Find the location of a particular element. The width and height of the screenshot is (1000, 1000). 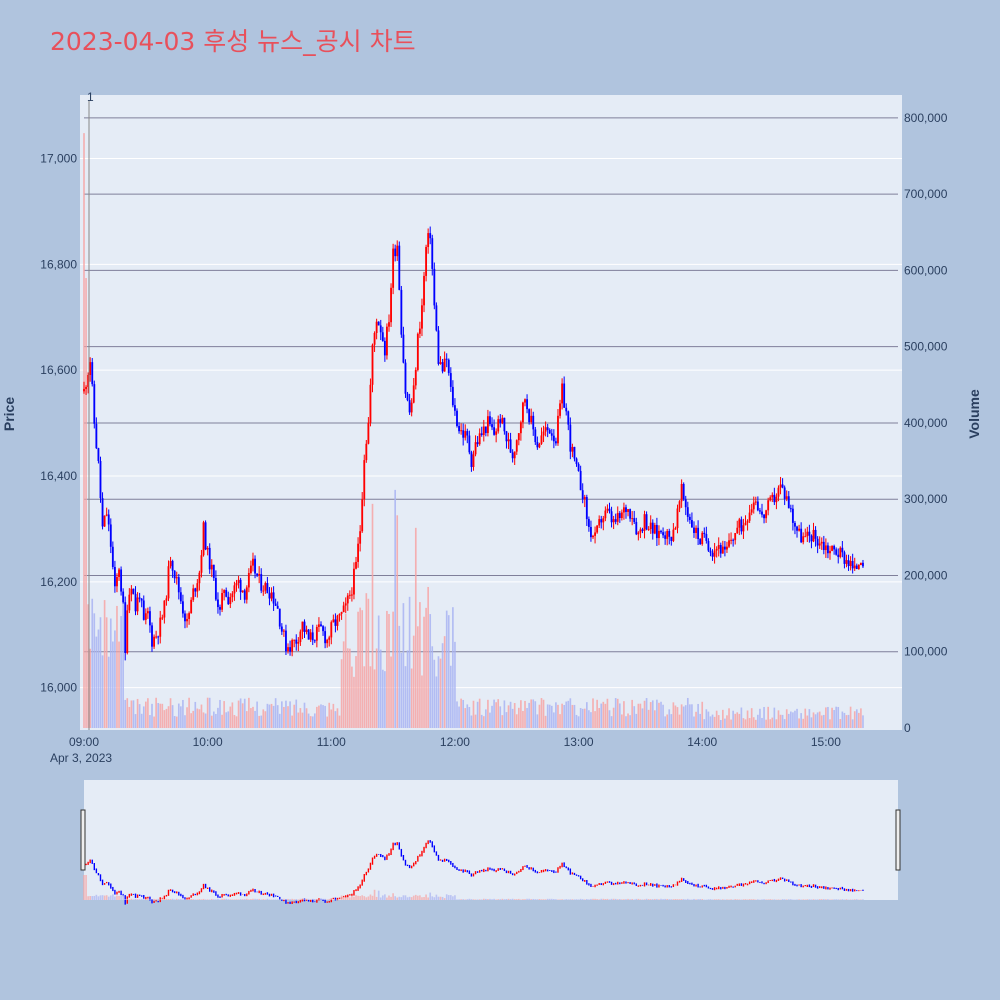

y-tick-label: 16,000 is located at coordinates (58, 688).